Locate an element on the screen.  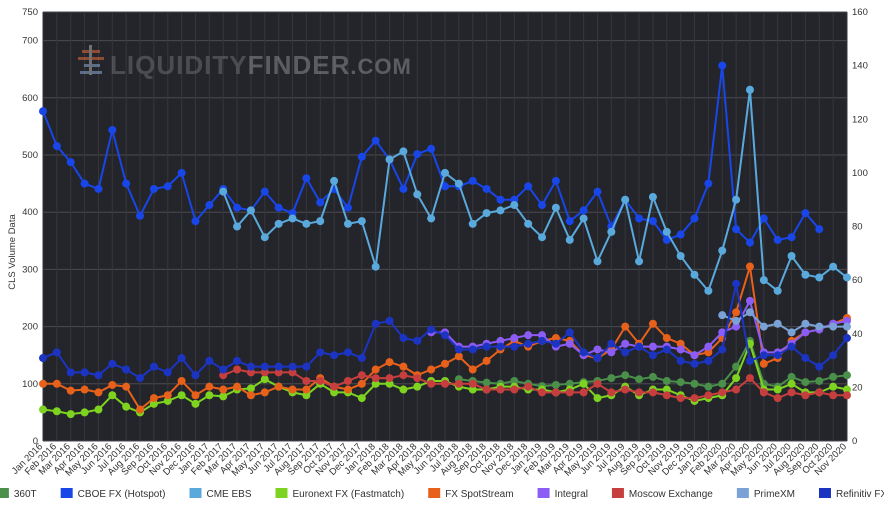
legend-item: Moscow Exchange is located at coordinates (662, 494).